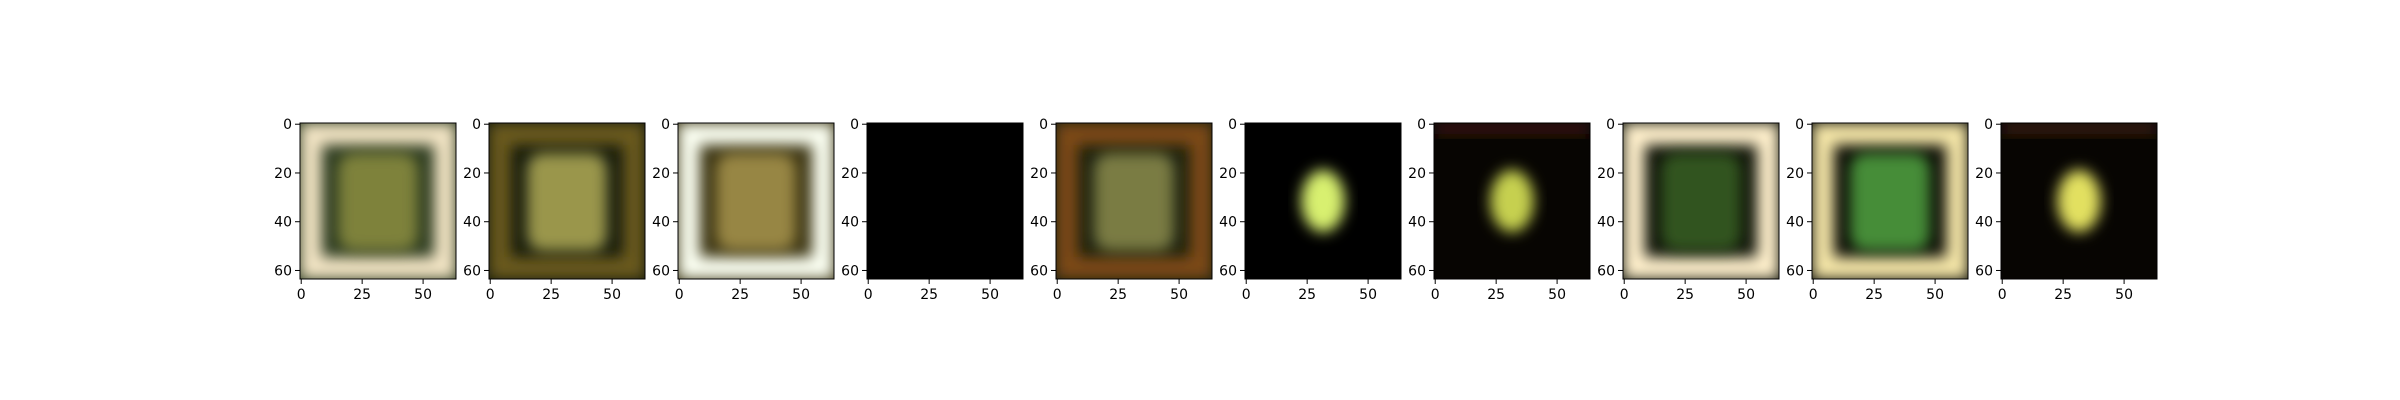 This screenshot has width=2400, height=400. I want to click on image-panel-7: 0 25 50 0 20 40 60, so click(1499, 210).